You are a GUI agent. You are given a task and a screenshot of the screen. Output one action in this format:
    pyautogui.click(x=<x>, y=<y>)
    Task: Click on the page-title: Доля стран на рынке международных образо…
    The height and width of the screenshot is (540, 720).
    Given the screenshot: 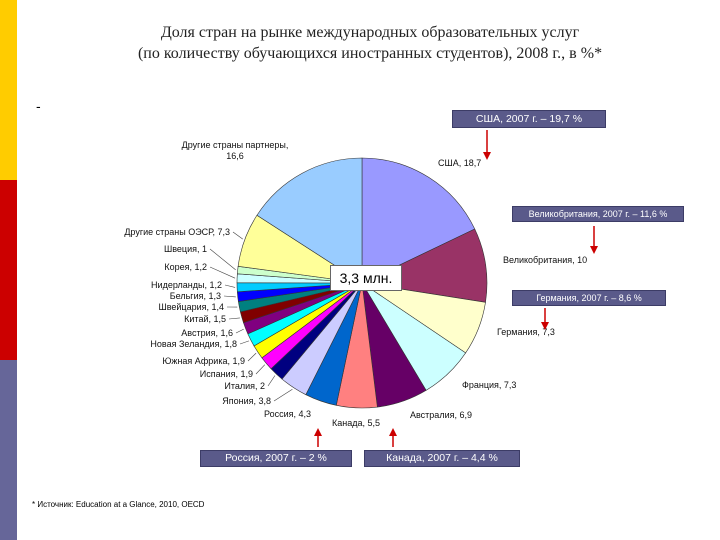 What is the action you would take?
    pyautogui.click(x=370, y=43)
    